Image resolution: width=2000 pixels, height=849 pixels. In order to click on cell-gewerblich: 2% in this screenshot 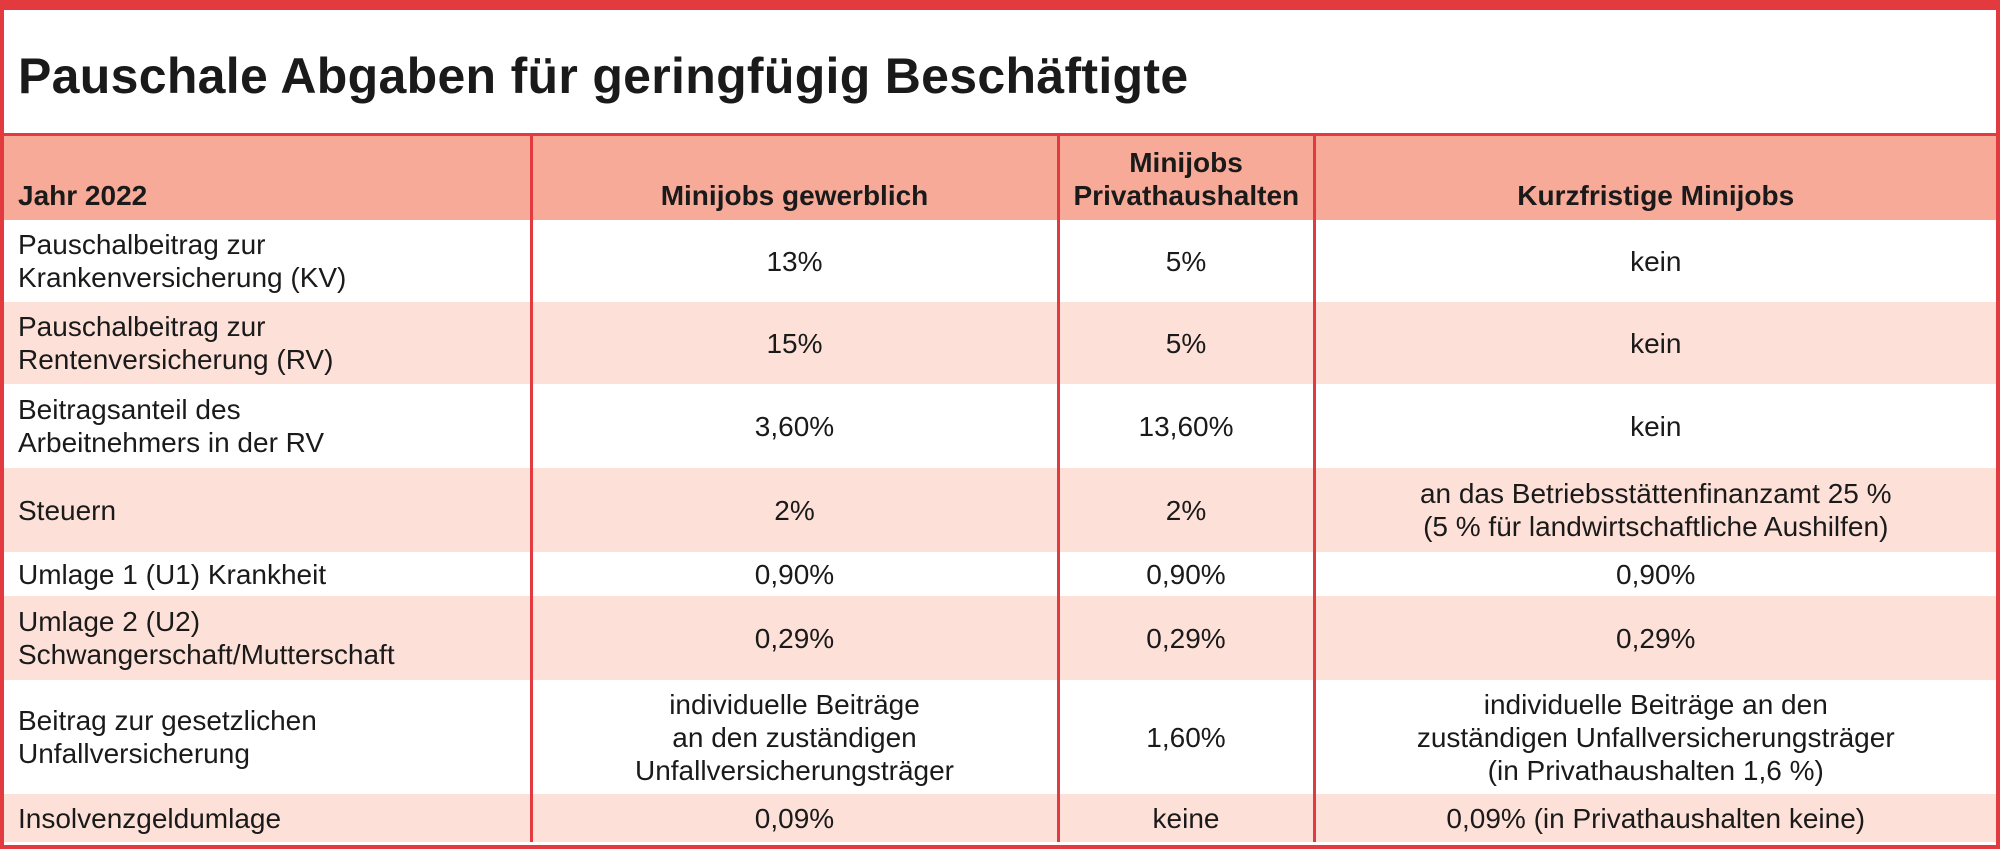, I will do `click(793, 510)`.